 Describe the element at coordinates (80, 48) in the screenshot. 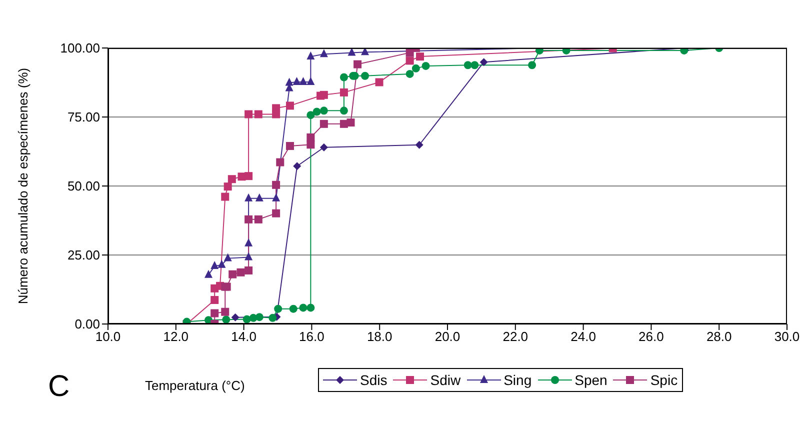

I see `y-tick-label: 100.00` at that location.